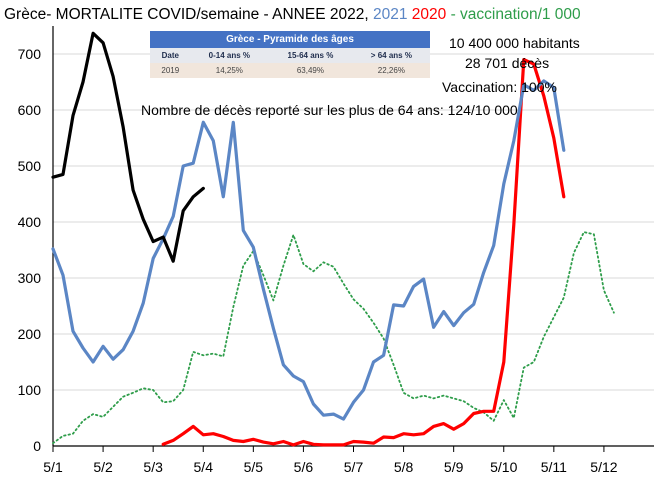 This screenshot has width=661, height=486. What do you see at coordinates (103, 467) in the screenshot?
I see `x-tick-label: 5/2` at bounding box center [103, 467].